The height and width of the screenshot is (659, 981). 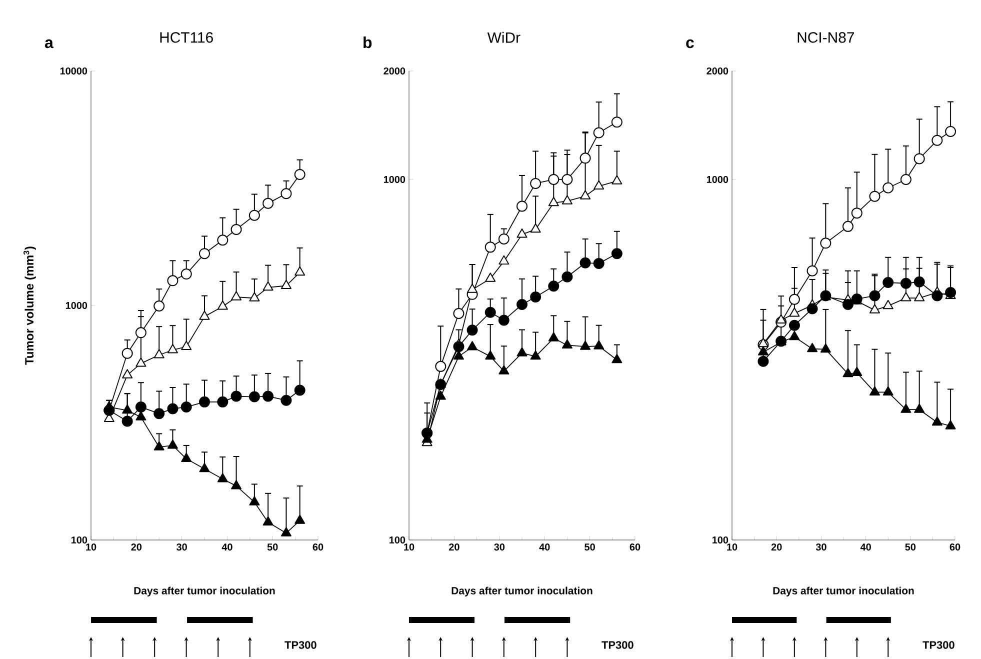 What do you see at coordinates (368, 42) in the screenshot?
I see `text: b` at bounding box center [368, 42].